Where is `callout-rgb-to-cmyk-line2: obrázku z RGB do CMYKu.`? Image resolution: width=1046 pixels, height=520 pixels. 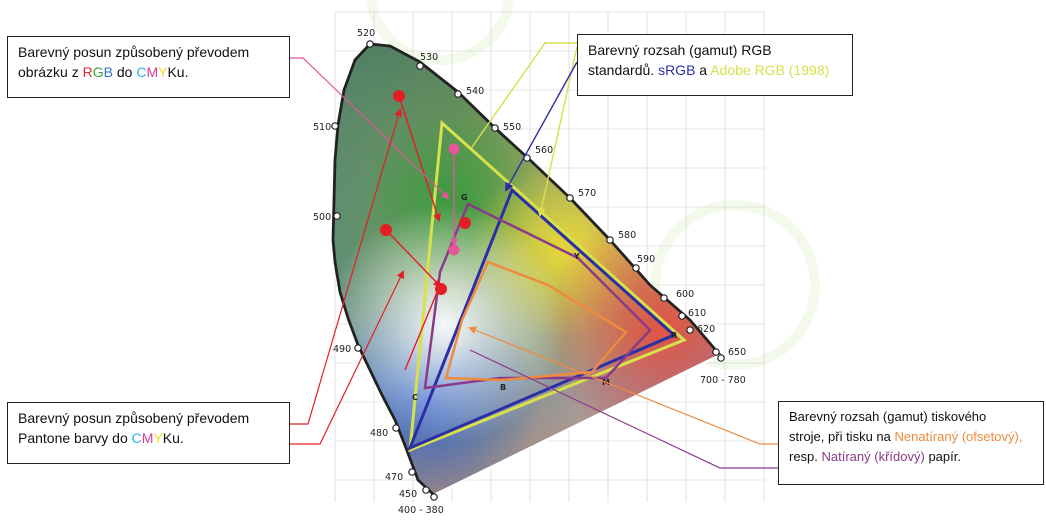 callout-rgb-to-cmyk-line2: obrázku z RGB do CMYKu. is located at coordinates (103, 72).